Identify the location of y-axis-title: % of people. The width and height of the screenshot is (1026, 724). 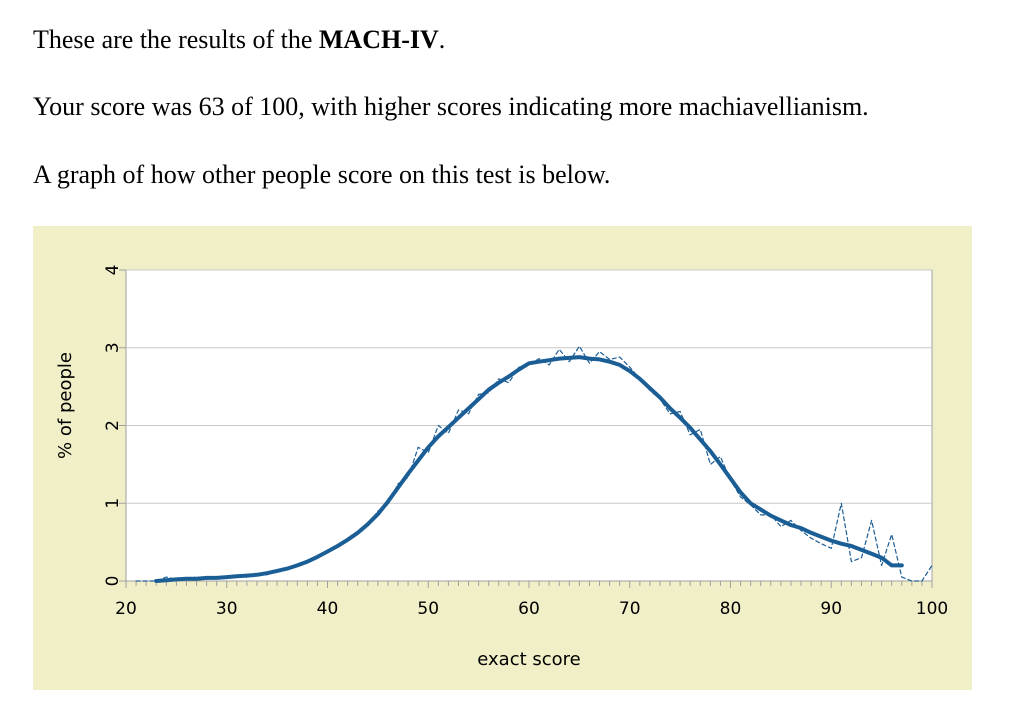
(65, 405).